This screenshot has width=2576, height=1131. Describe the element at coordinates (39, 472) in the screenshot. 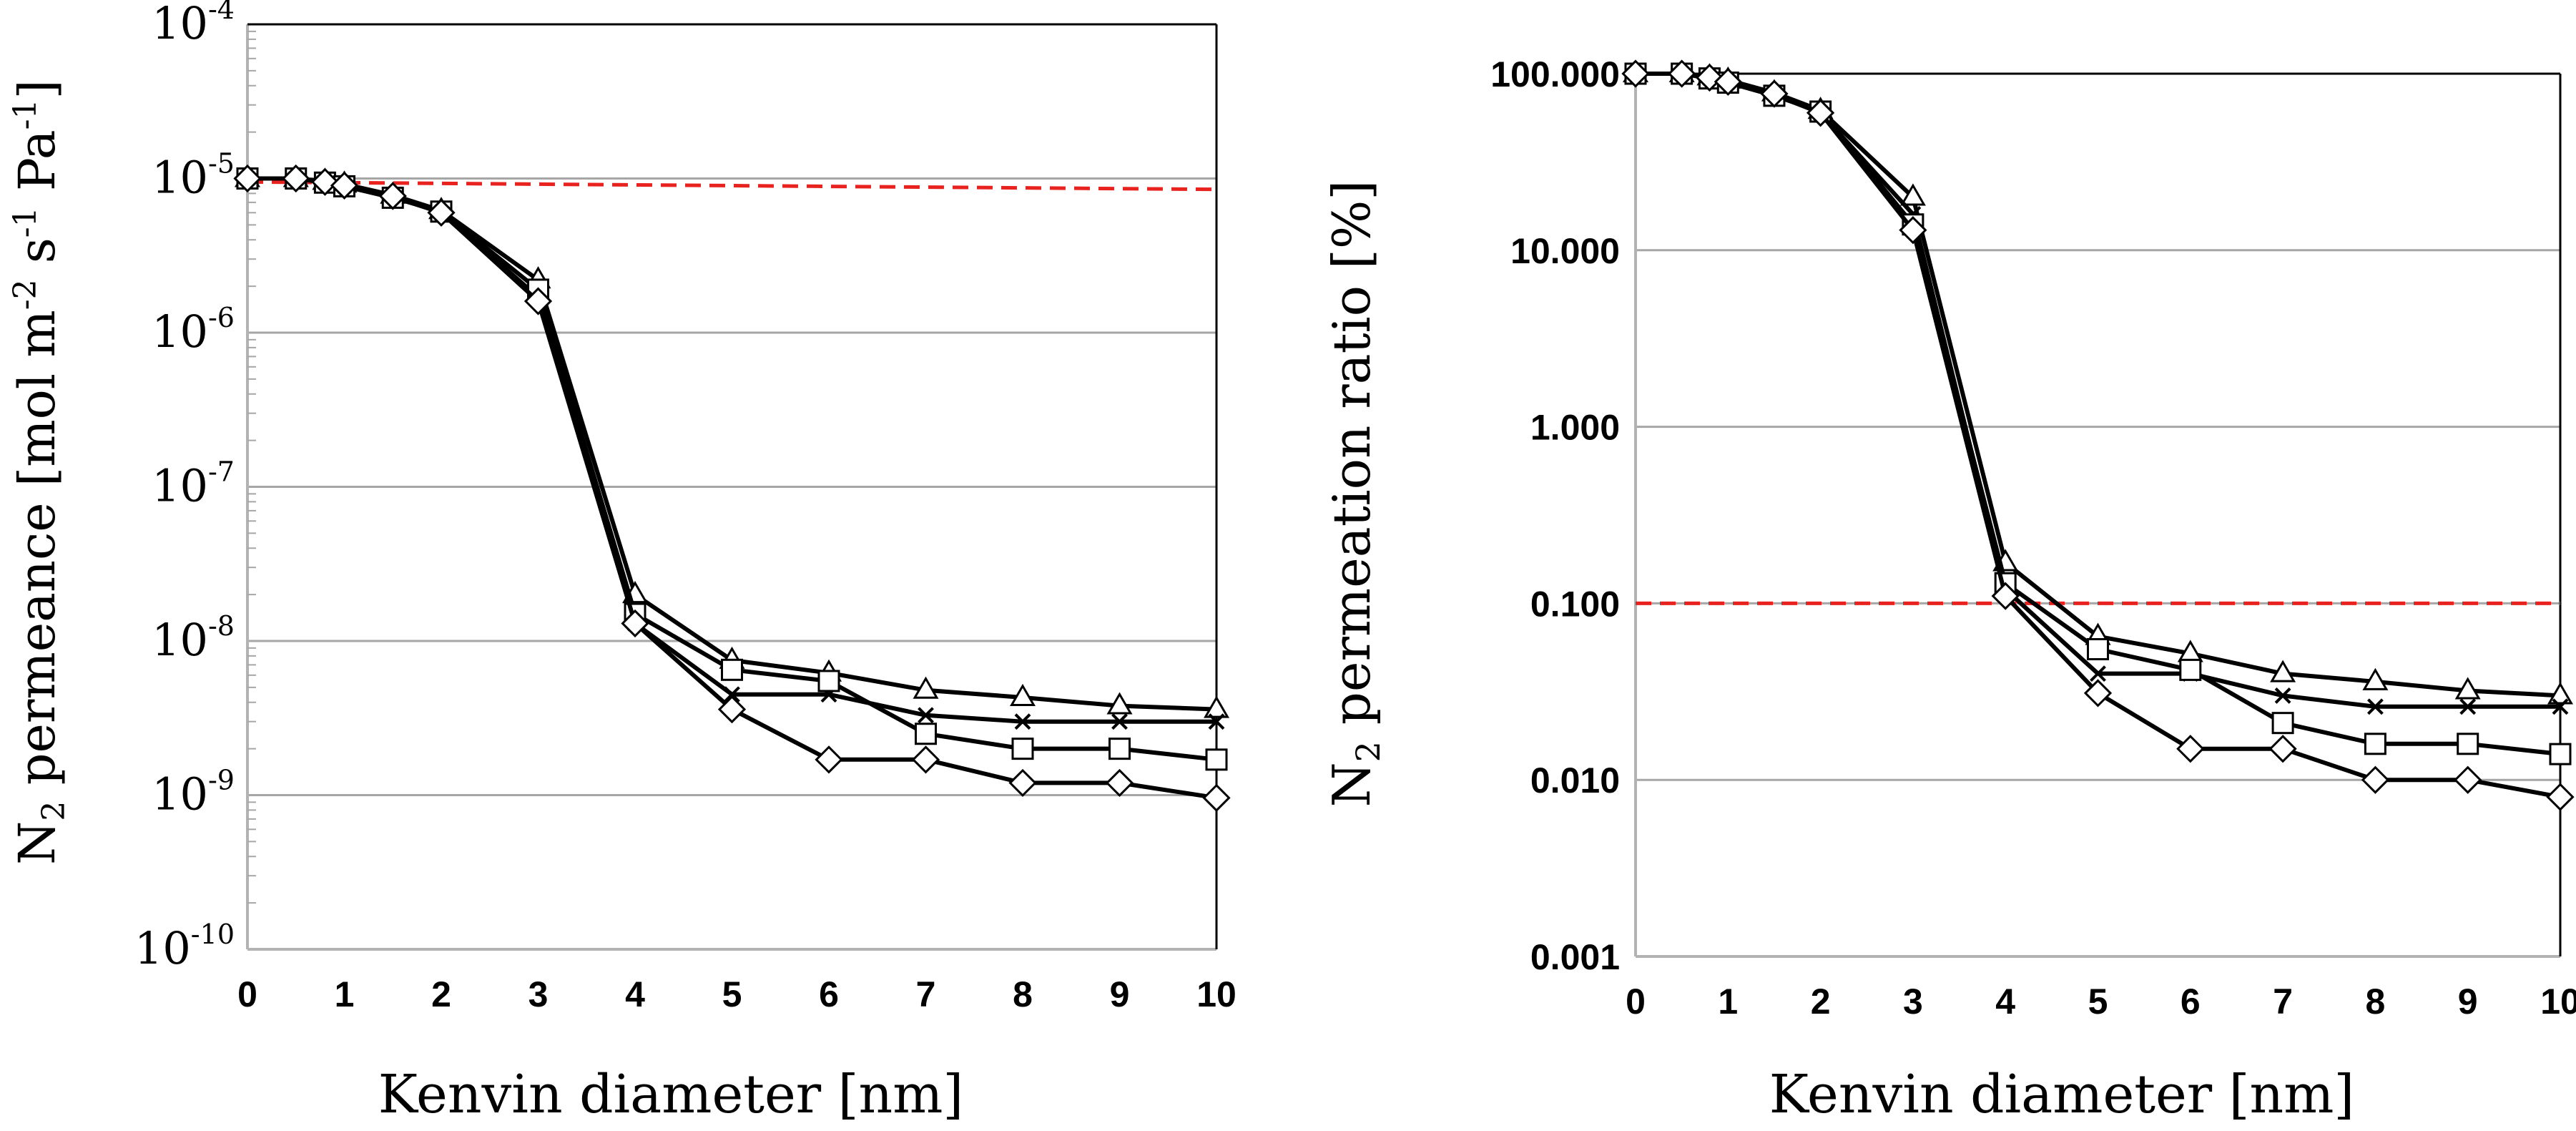

I see `chart-left-y-axis-label: N2 permeance [mol m-2 s-1 Pa-1]` at that location.